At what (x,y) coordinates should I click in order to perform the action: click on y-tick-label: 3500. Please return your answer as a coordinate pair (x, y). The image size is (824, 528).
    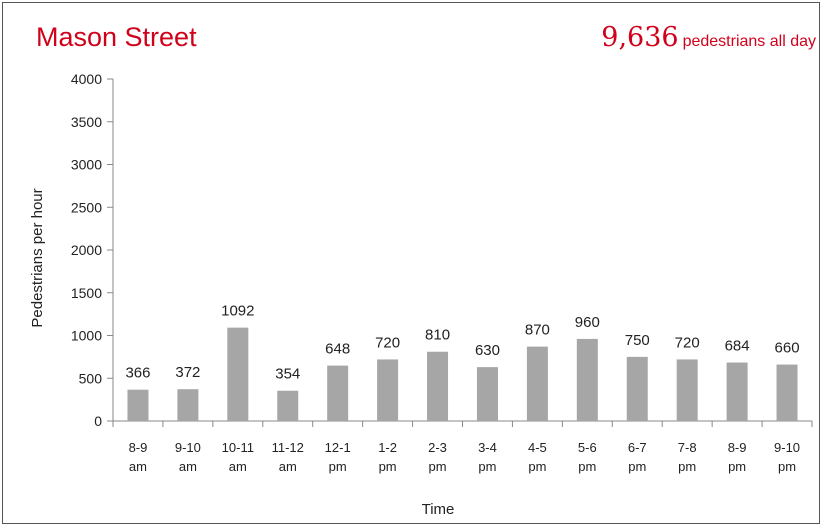
    Looking at the image, I should click on (86, 122).